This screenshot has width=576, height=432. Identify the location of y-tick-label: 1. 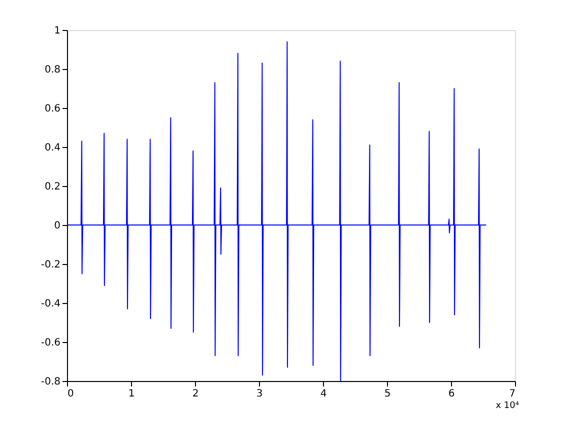
(57, 31).